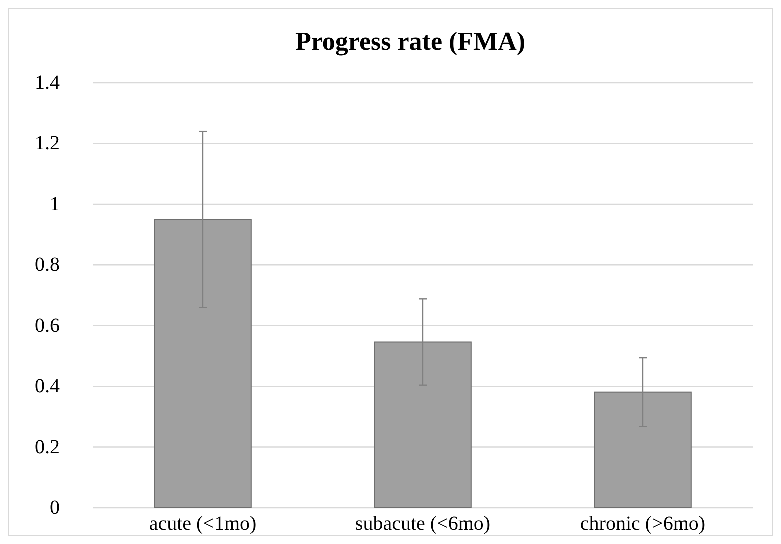 The width and height of the screenshot is (781, 544). I want to click on y-tick-label: 1, so click(55, 204).